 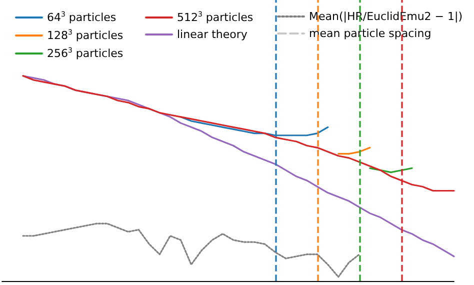 I want to click on legend-label: mean particle spacing, so click(x=370, y=33).